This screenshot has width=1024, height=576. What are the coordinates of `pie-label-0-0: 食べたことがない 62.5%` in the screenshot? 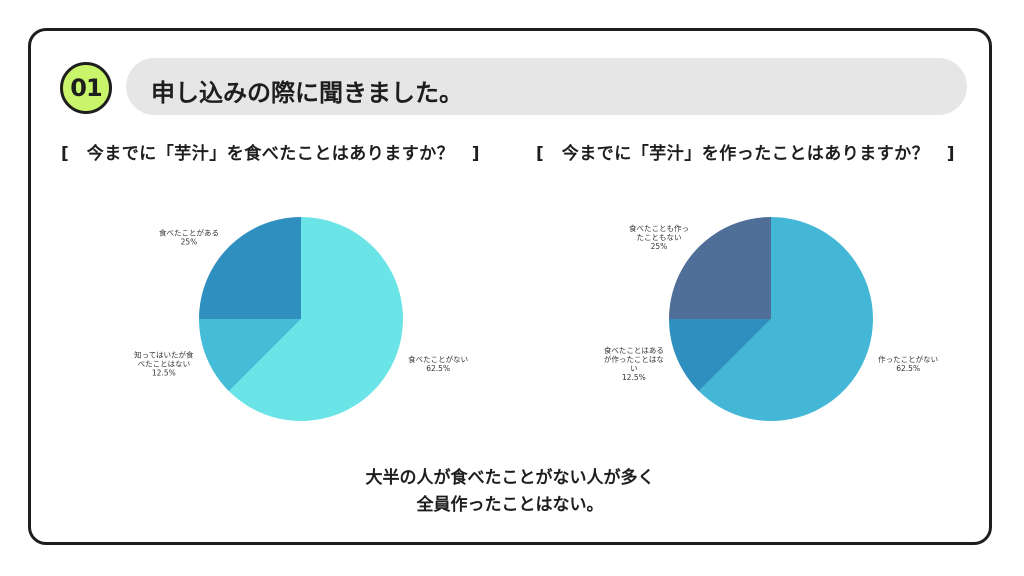 It's located at (438, 363).